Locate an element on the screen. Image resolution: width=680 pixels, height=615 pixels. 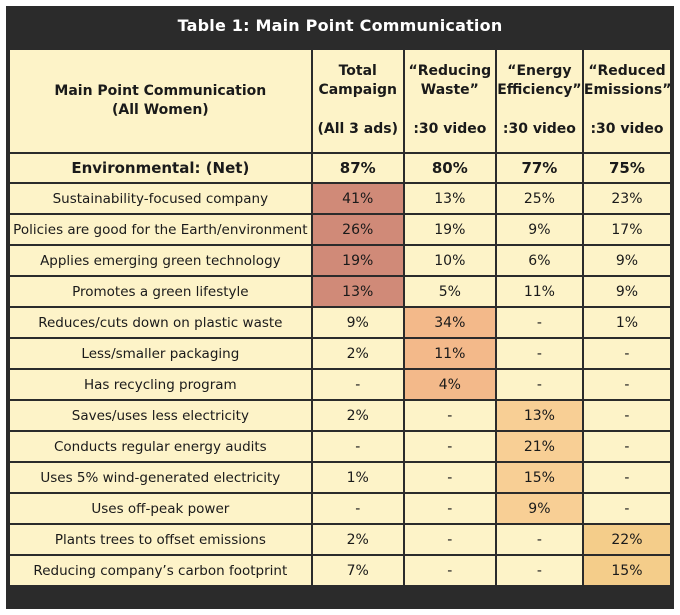
row-label: Reduces/cuts down on plastic waste is located at coordinates (160, 322).